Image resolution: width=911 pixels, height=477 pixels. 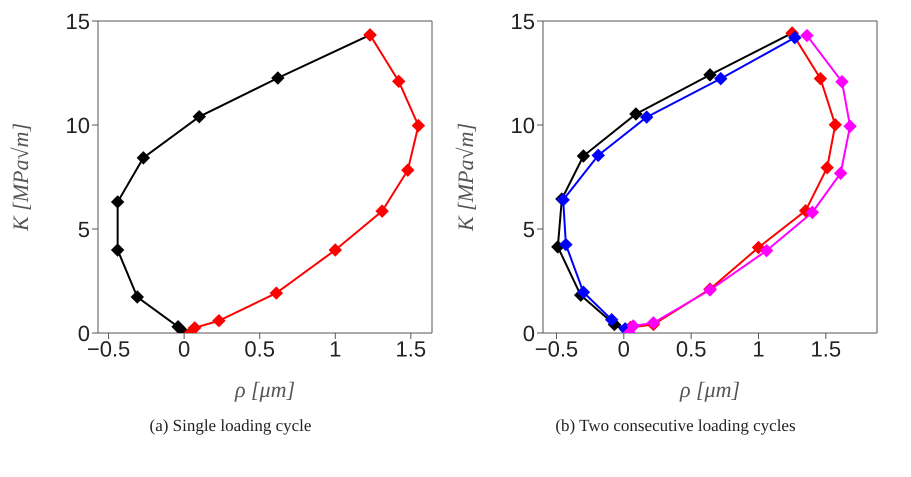 What do you see at coordinates (230, 426) in the screenshot?
I see `text: (a) Single loading cycle` at bounding box center [230, 426].